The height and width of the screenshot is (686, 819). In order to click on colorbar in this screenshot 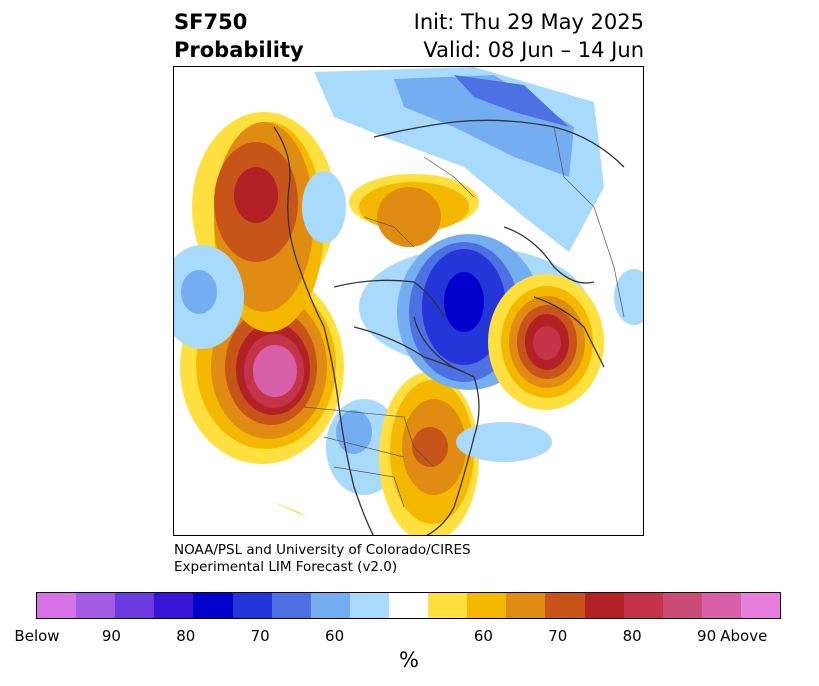, I will do `click(408, 605)`.